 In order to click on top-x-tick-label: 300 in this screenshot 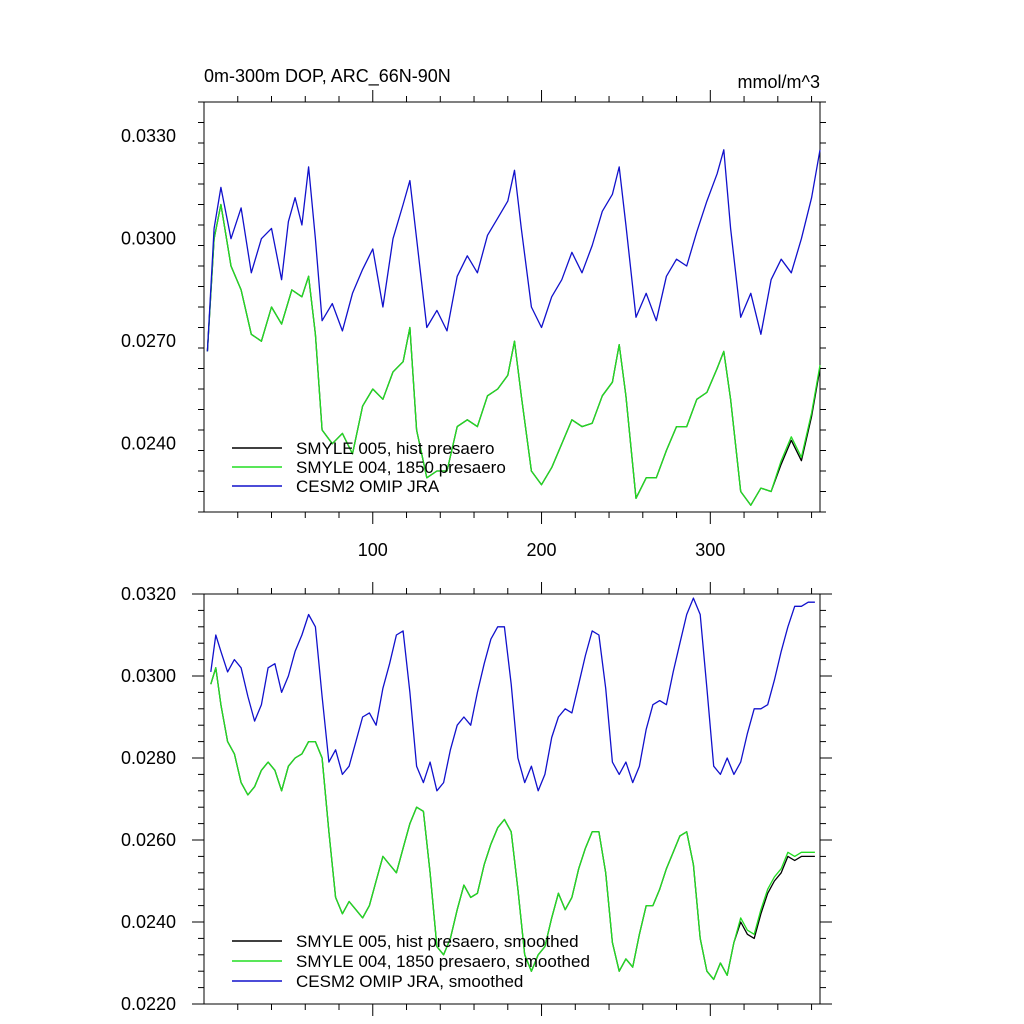, I will do `click(710, 550)`.